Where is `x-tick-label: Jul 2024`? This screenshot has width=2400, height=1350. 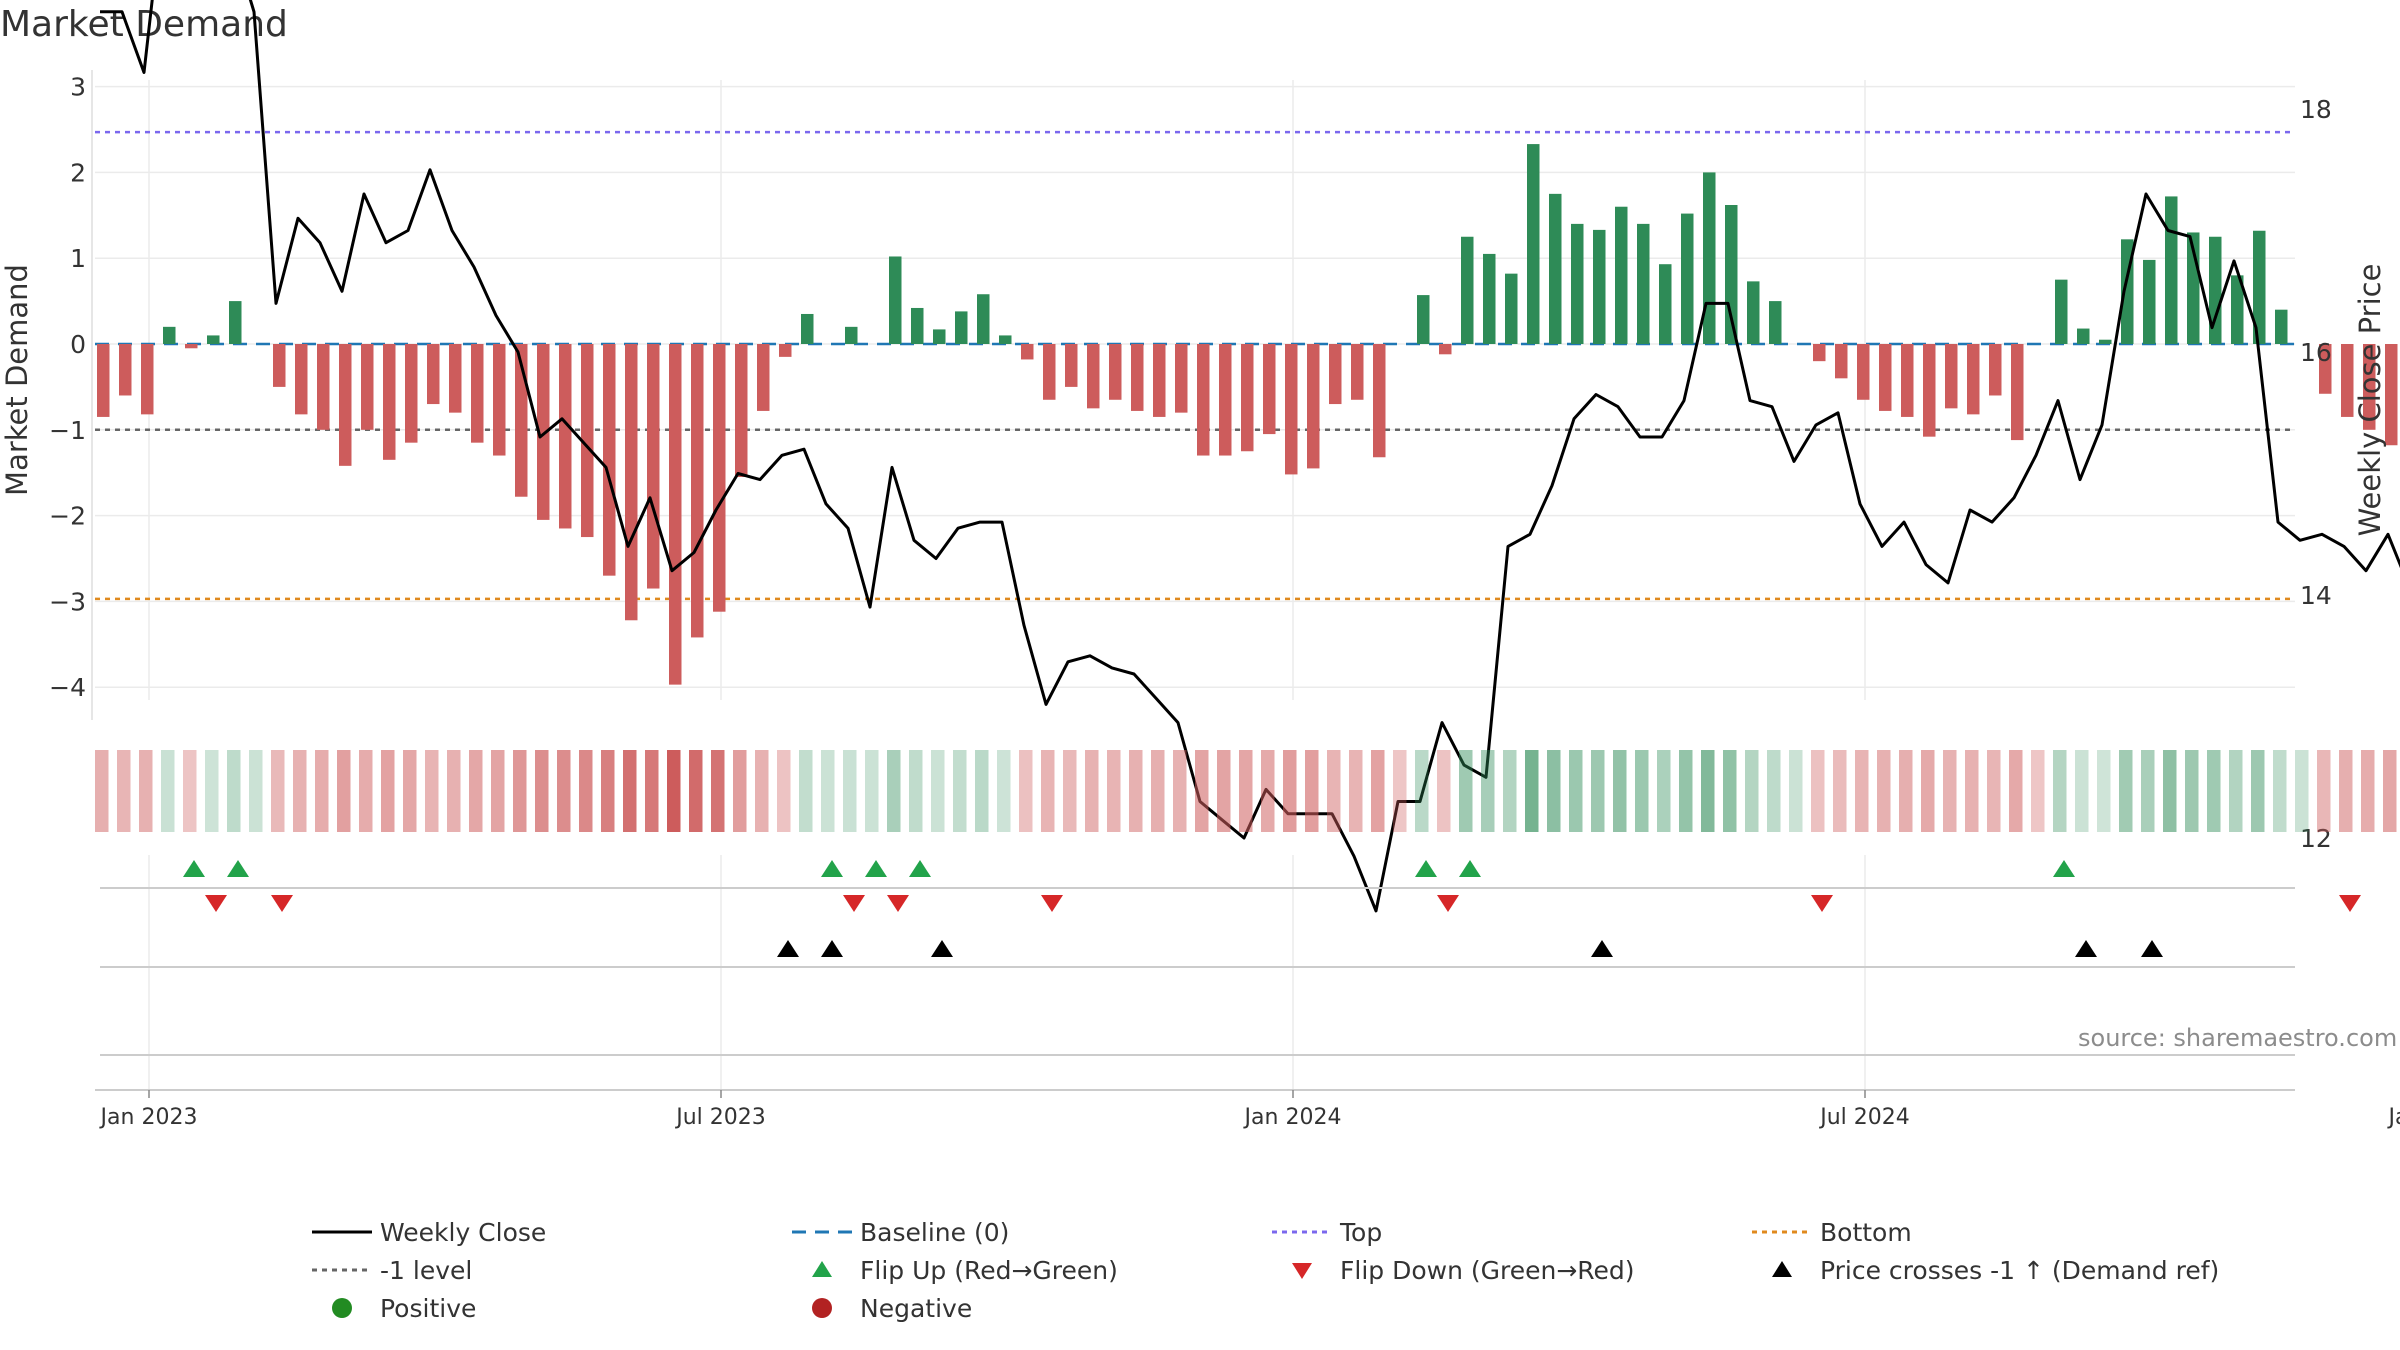
x-tick-label: Jul 2024 is located at coordinates (1864, 1117).